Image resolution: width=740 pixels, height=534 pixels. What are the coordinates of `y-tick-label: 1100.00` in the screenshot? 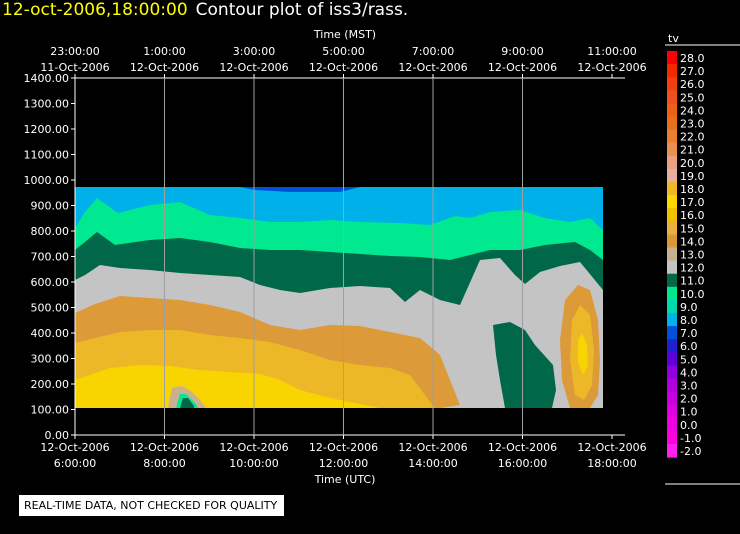 It's located at (47, 155).